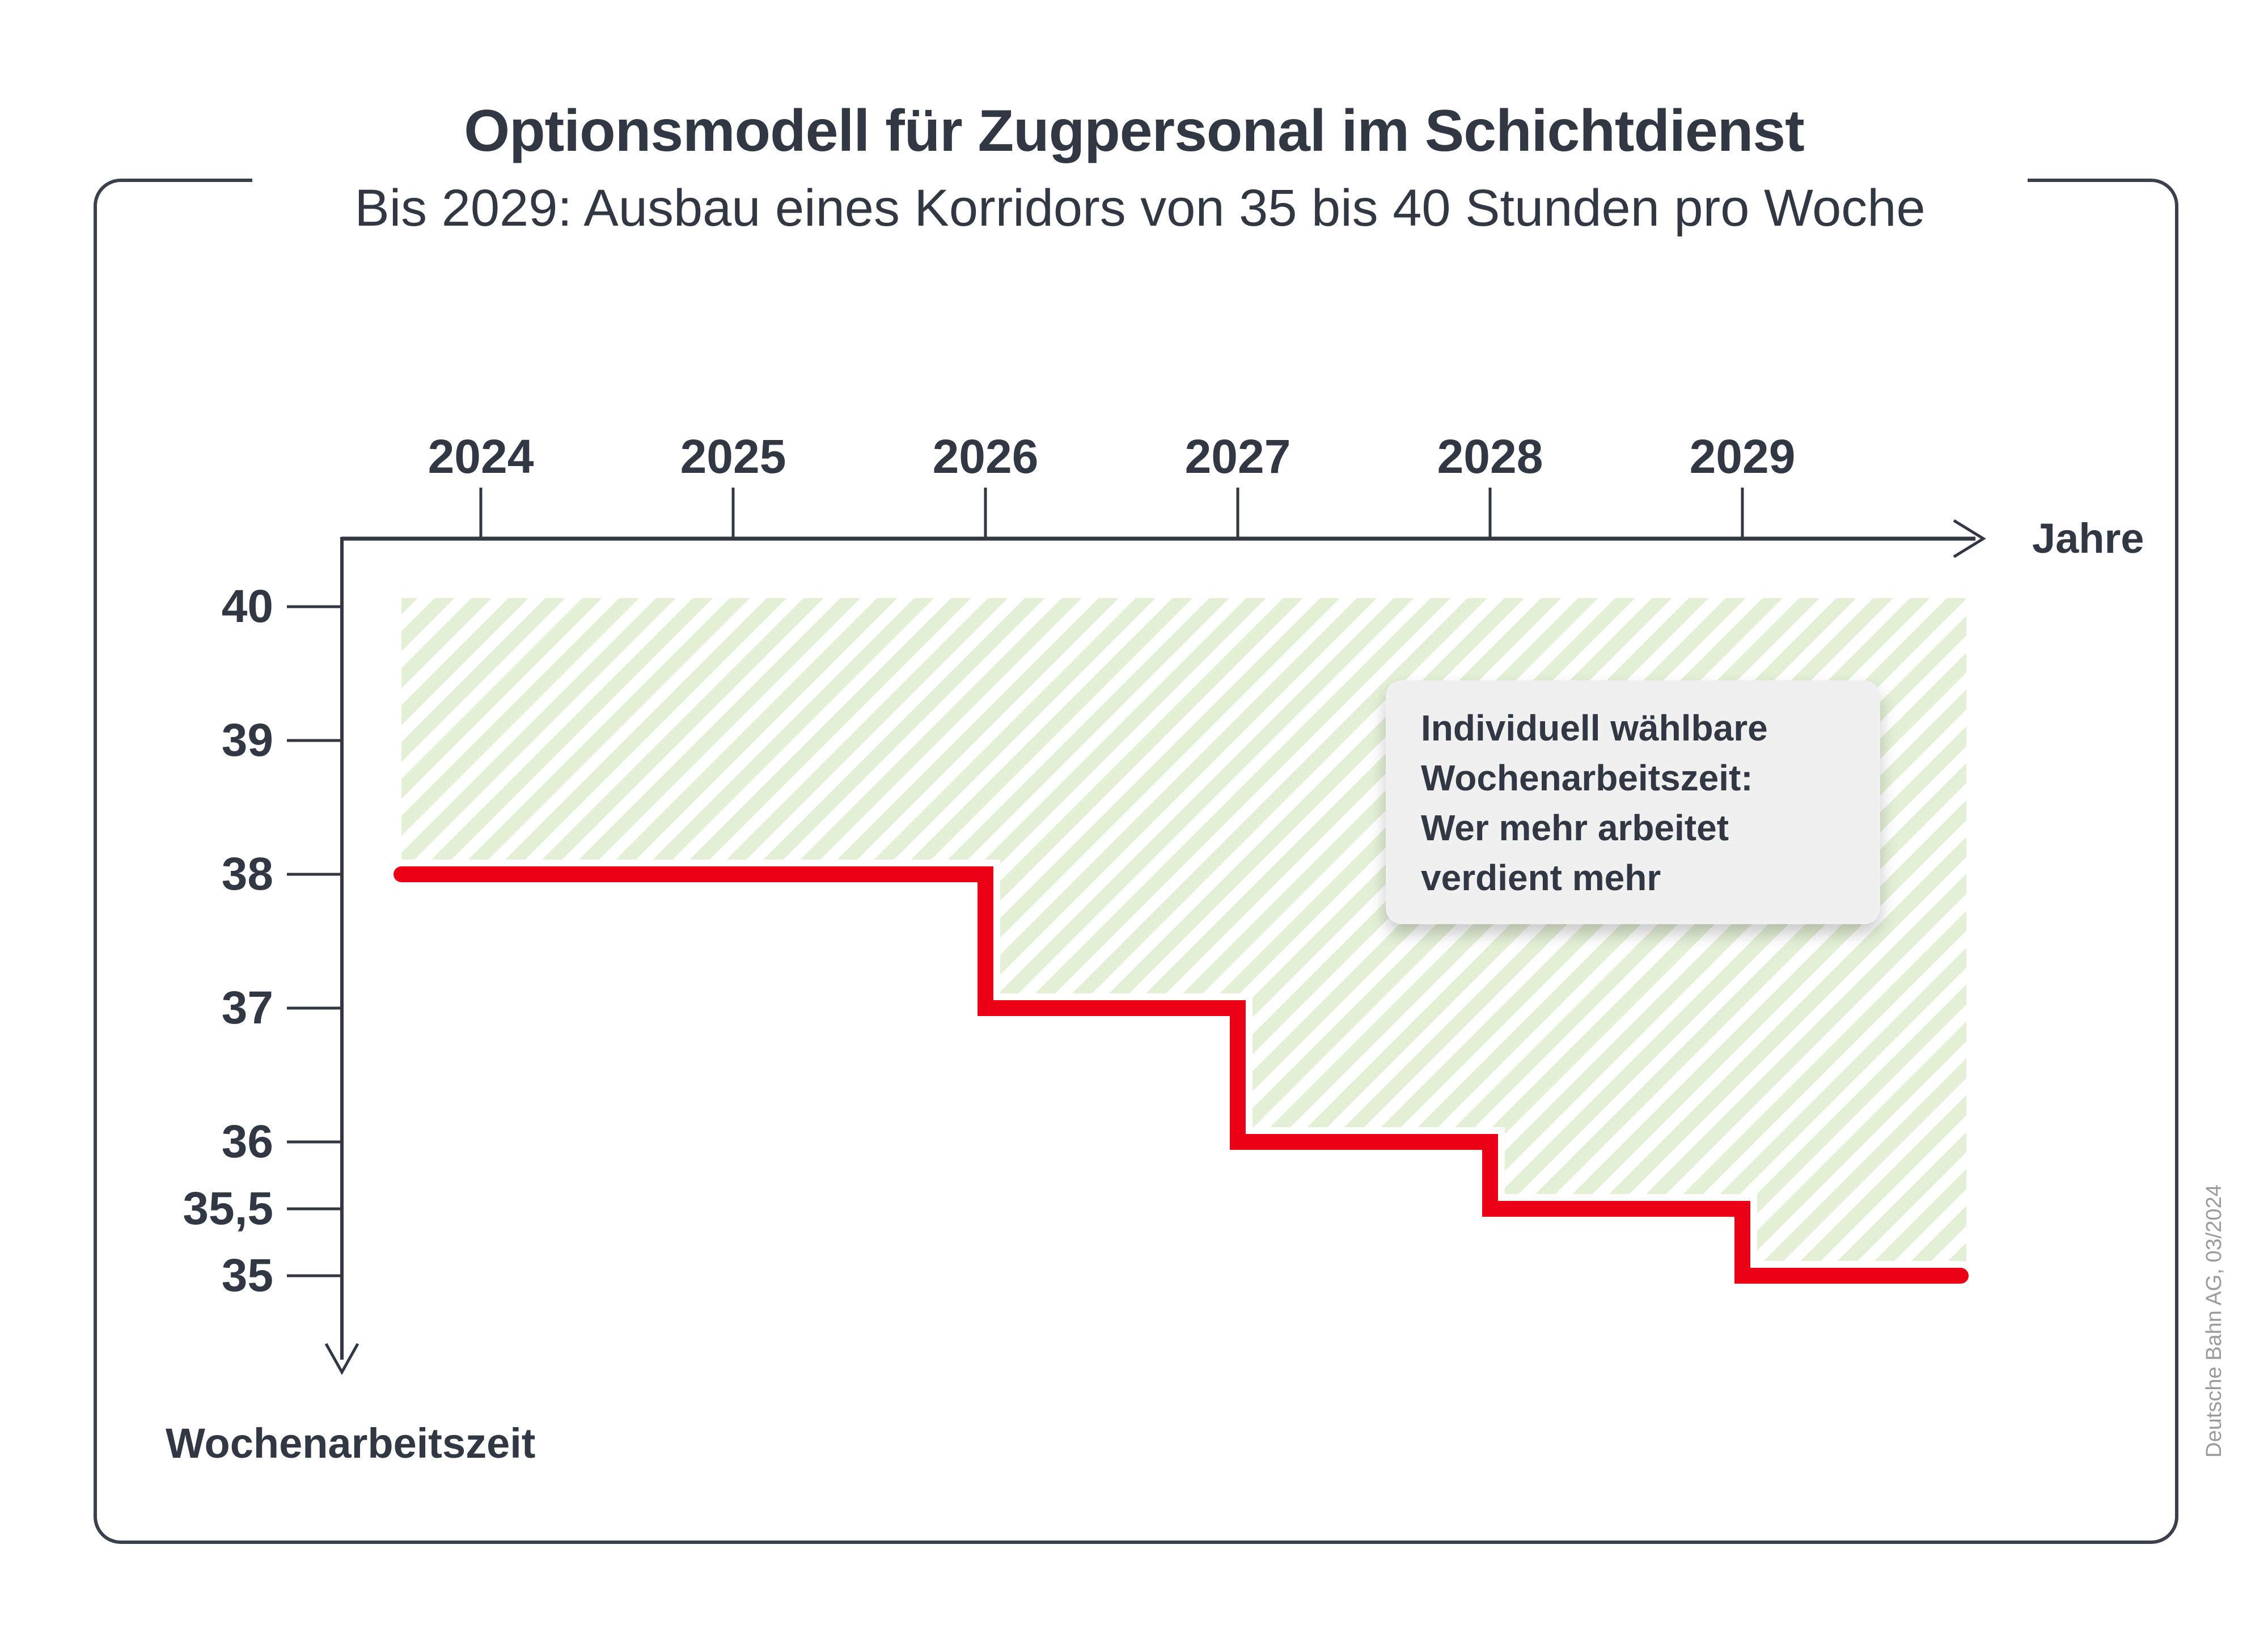 The width and height of the screenshot is (2268, 1625). What do you see at coordinates (247, 874) in the screenshot?
I see `y-tick-label: 38` at bounding box center [247, 874].